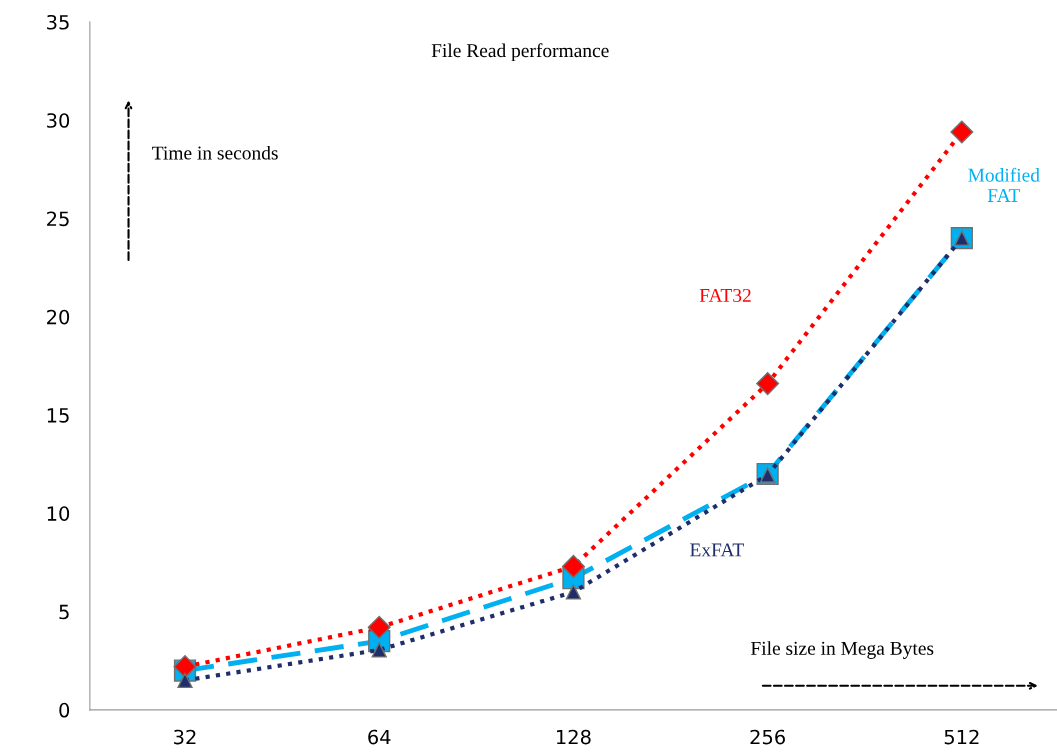 This screenshot has height=756, width=1057. What do you see at coordinates (961, 737) in the screenshot?
I see `x-tick-label: 512` at bounding box center [961, 737].